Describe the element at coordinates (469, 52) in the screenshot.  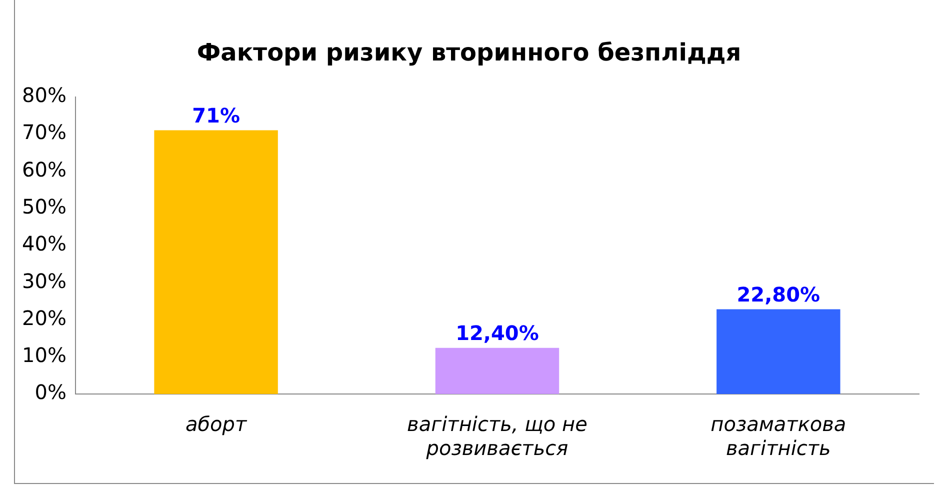
I see `chart-title: Фактори ризику вторинного безпліддя` at that location.